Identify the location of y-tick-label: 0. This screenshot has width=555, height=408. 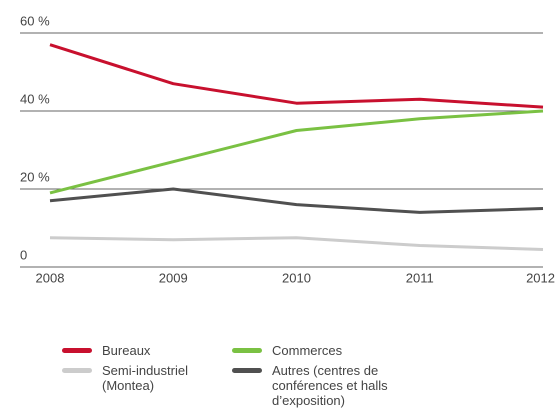
(23, 254).